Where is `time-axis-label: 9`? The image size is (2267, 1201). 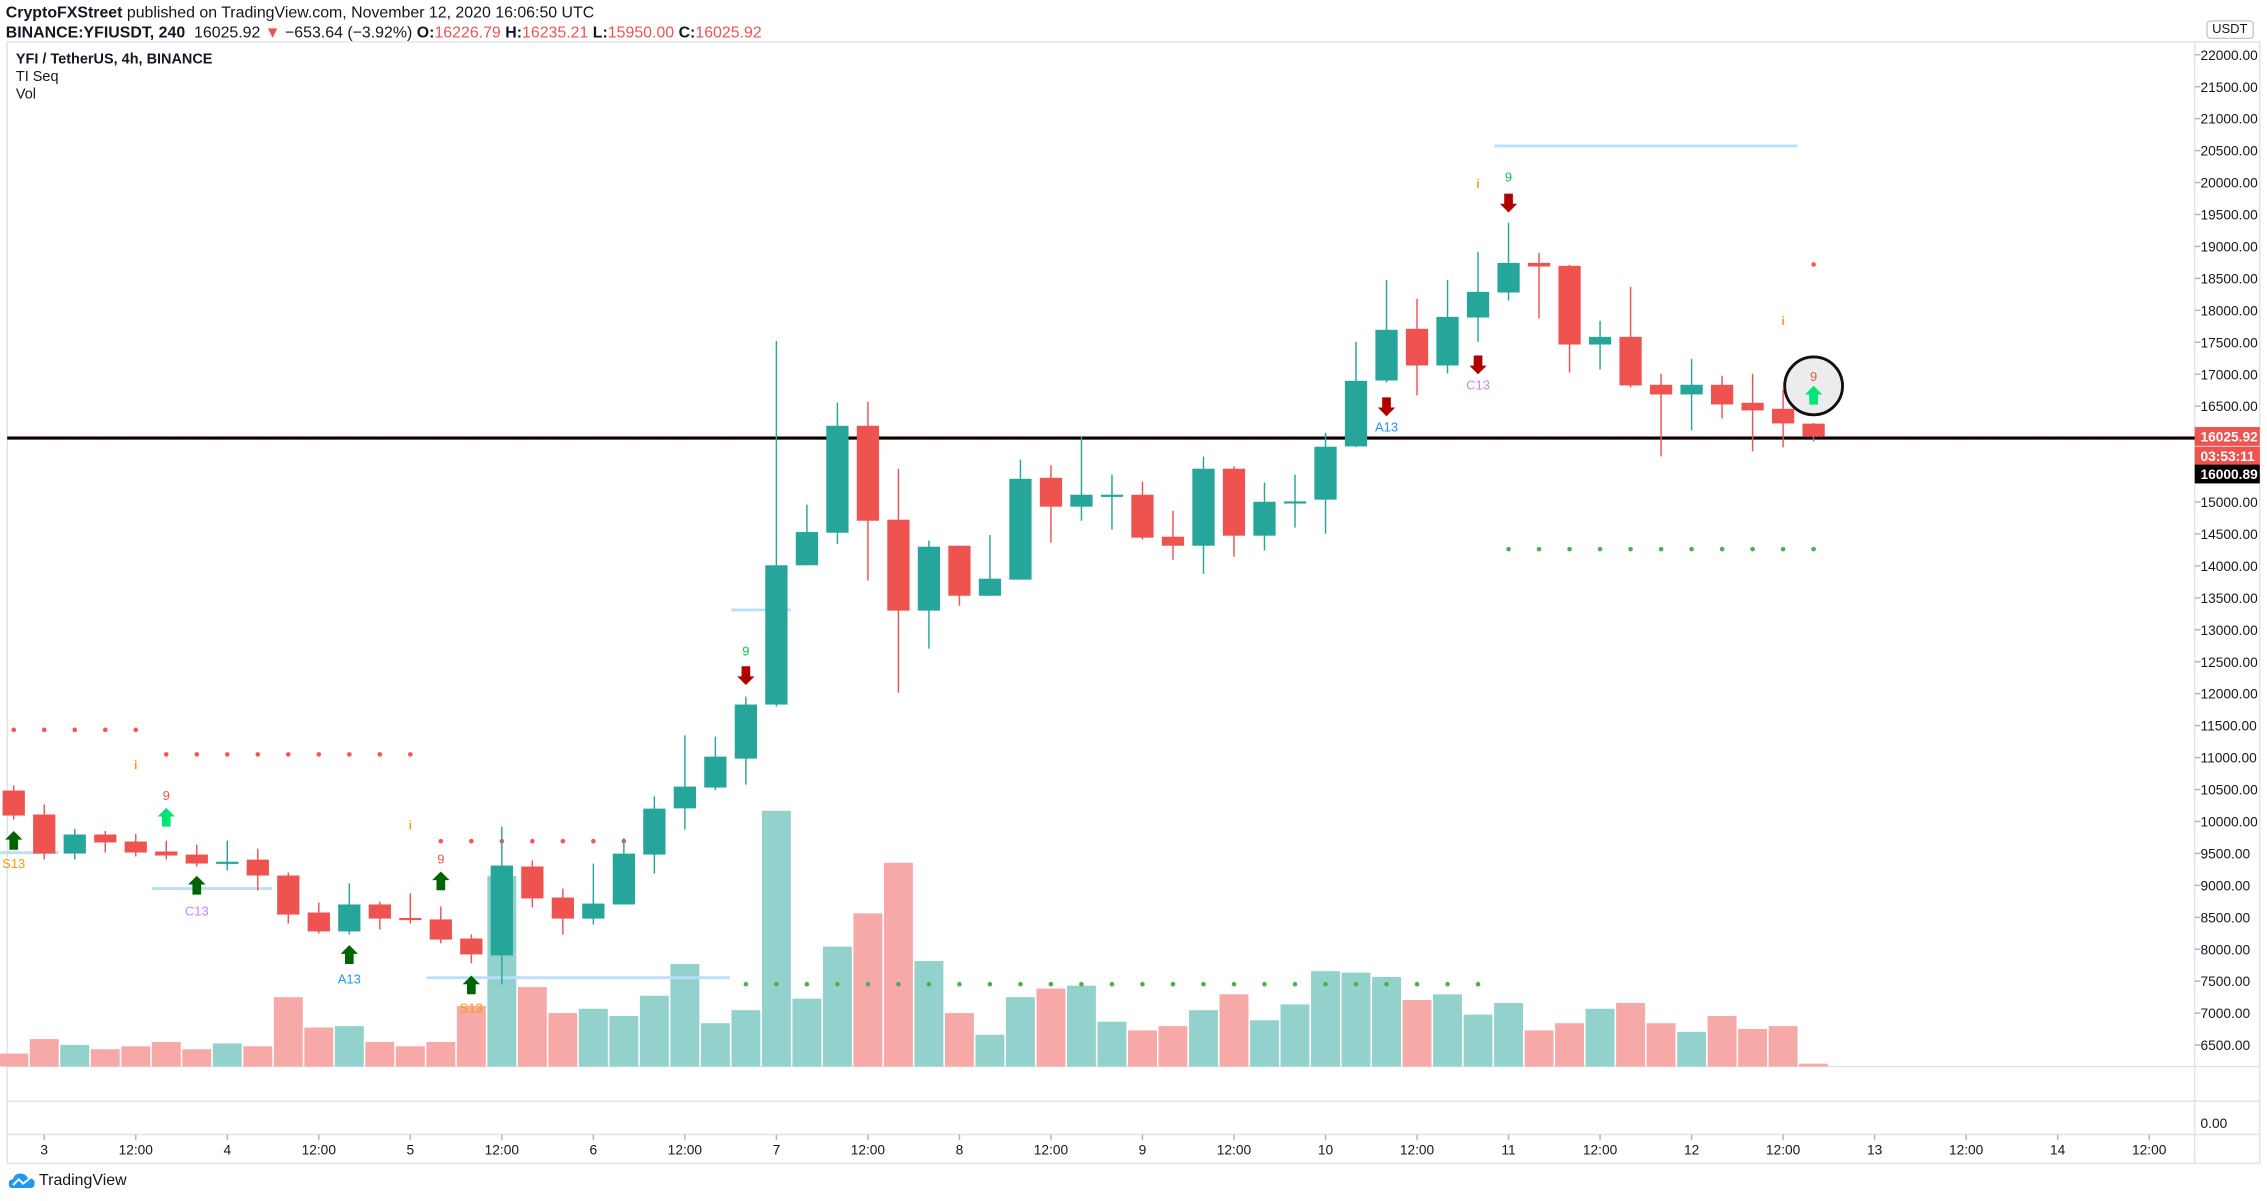 time-axis-label: 9 is located at coordinates (1143, 1150).